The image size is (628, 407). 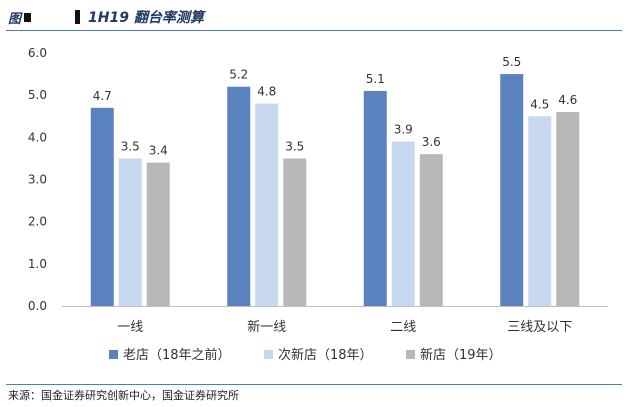 What do you see at coordinates (37, 306) in the screenshot?
I see `y-tick-label: 0.0` at bounding box center [37, 306].